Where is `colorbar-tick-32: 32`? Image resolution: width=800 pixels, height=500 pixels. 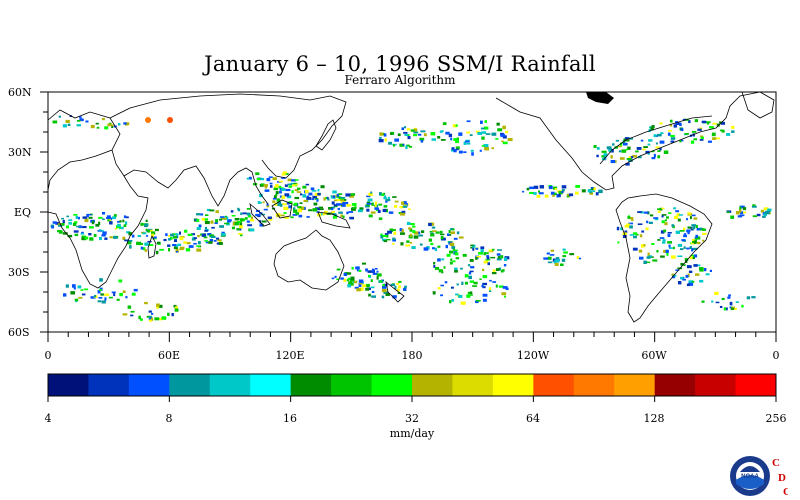 colorbar-tick-32: 32 is located at coordinates (412, 418).